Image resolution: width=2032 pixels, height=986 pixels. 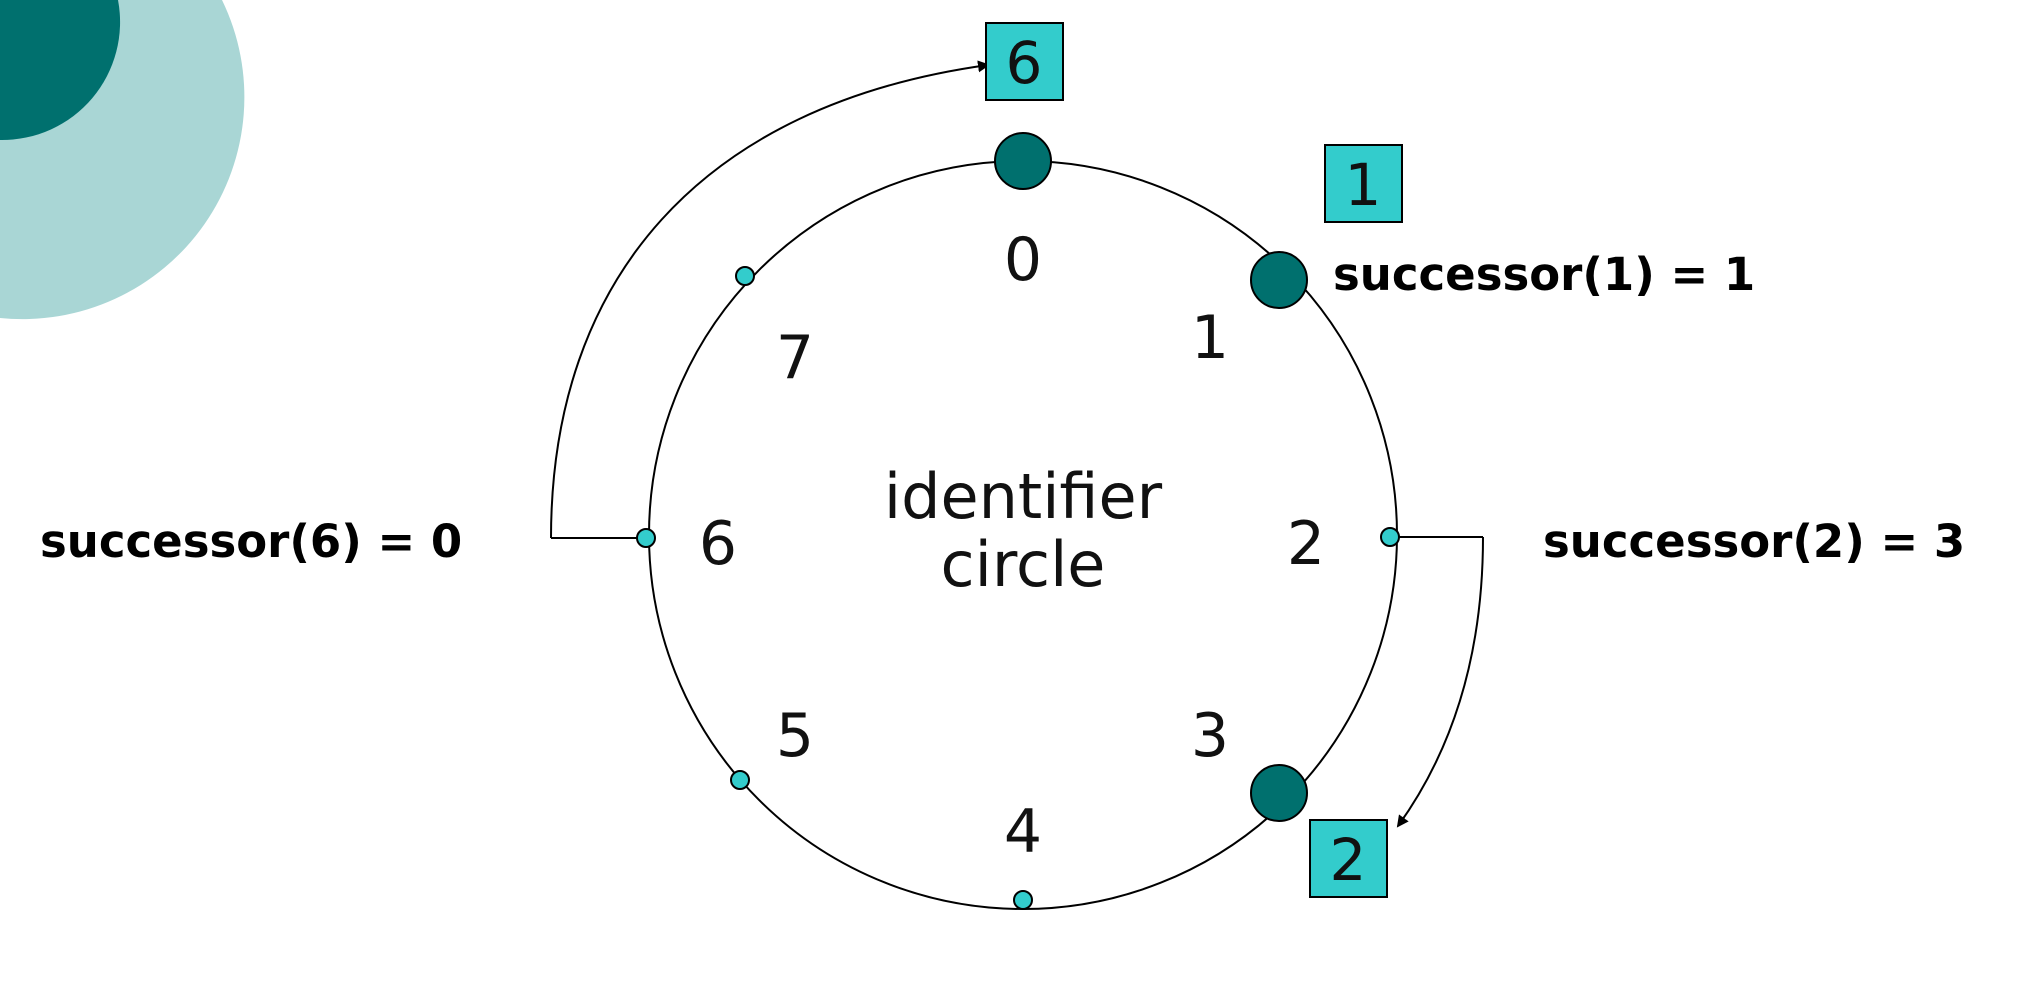 I want to click on successor-label-2: successor(2) = 3, so click(x=1754, y=541).